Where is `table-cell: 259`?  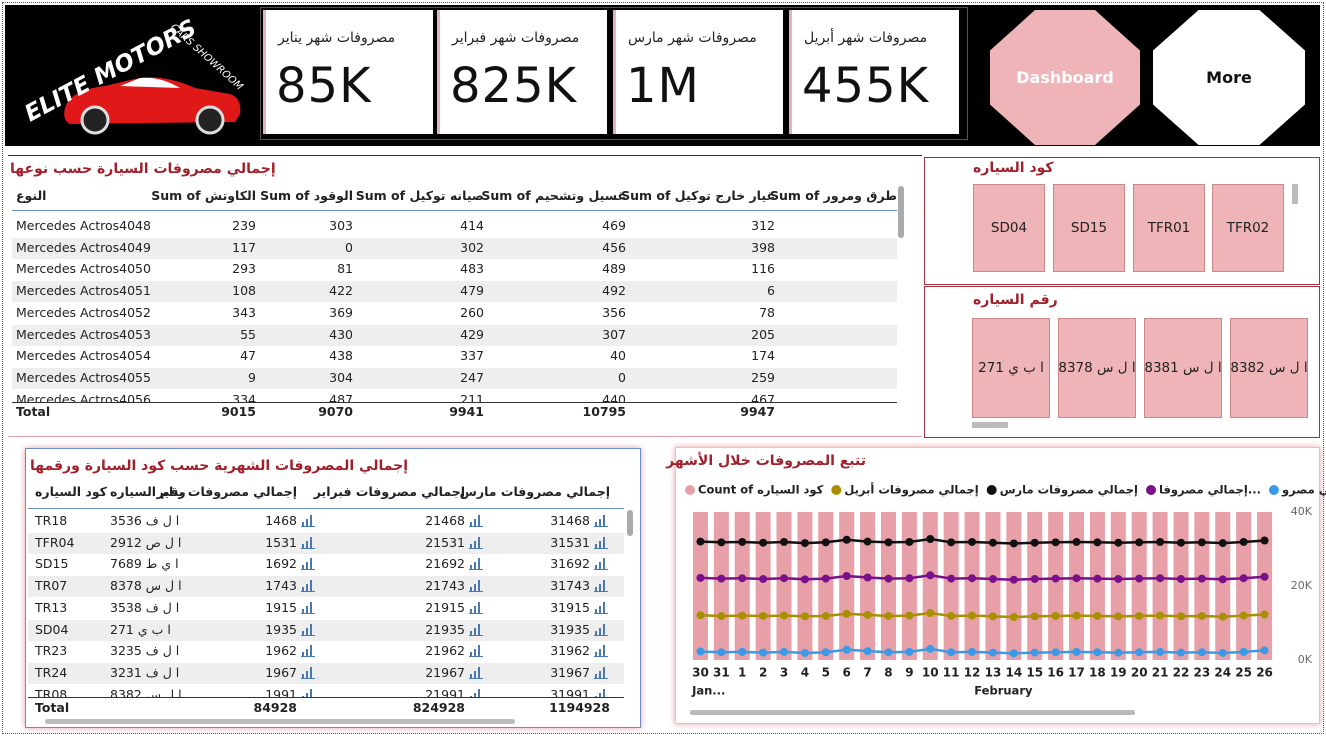
table-cell: 259 is located at coordinates (763, 377).